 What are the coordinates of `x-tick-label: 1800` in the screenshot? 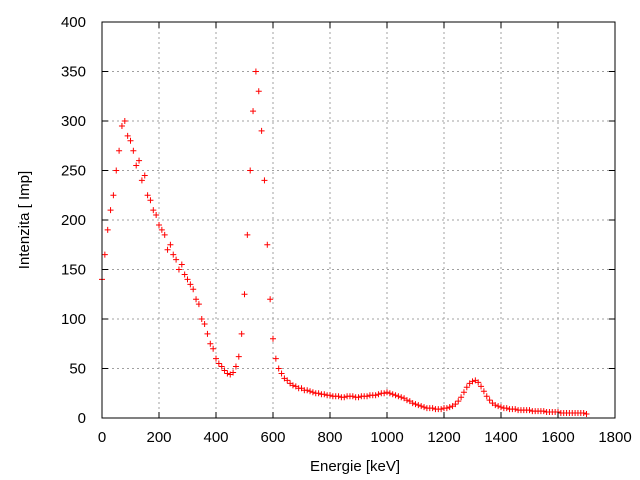 It's located at (614, 437).